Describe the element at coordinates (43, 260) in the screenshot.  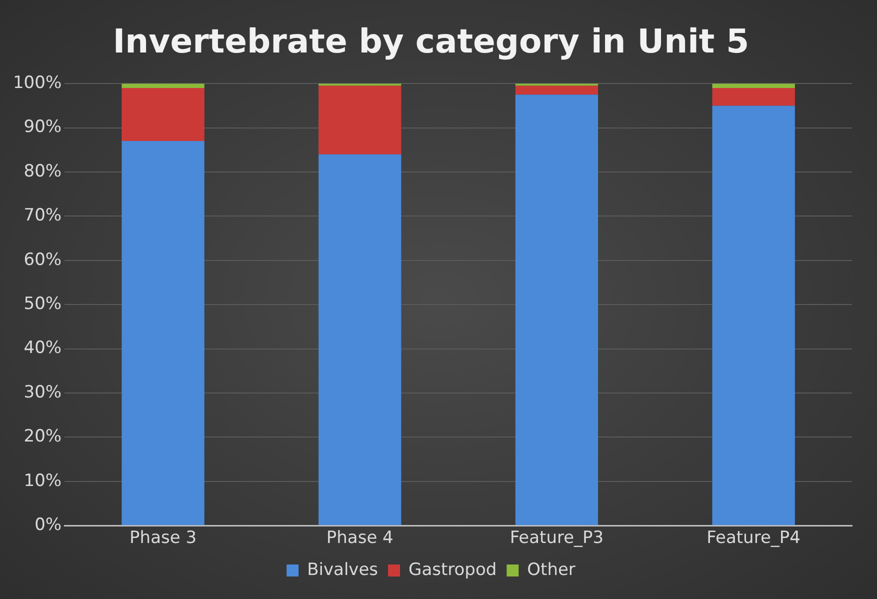
I see `y-tick-label: 60%` at that location.